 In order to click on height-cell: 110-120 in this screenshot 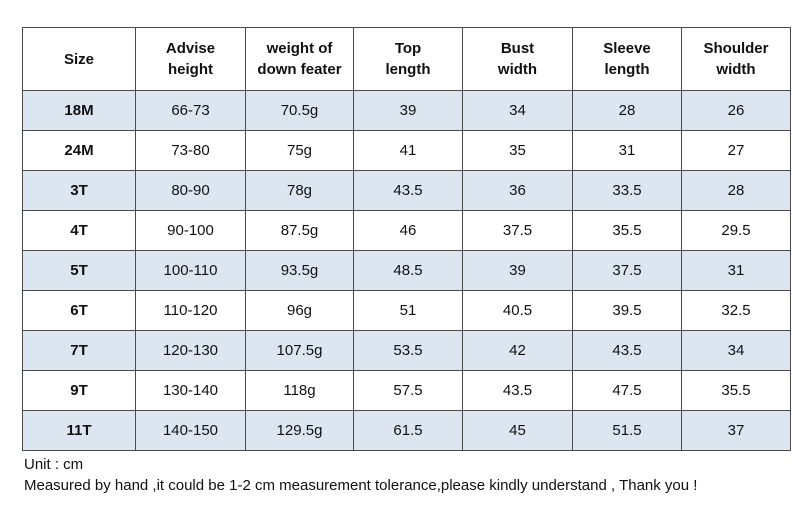, I will do `click(190, 310)`.